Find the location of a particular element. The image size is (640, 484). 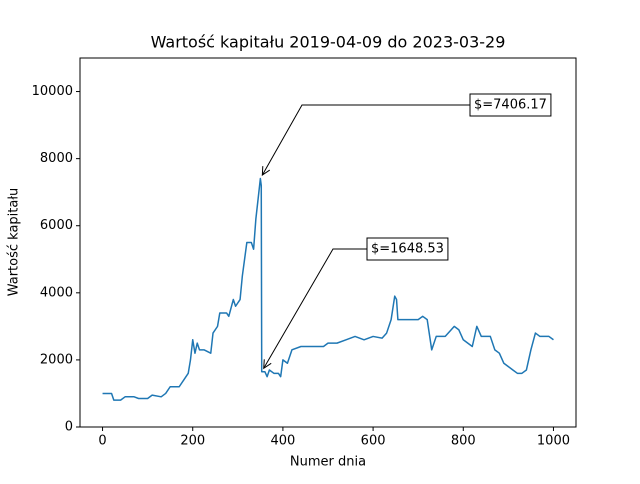

y-tick-label: 4000 is located at coordinates (56, 292).